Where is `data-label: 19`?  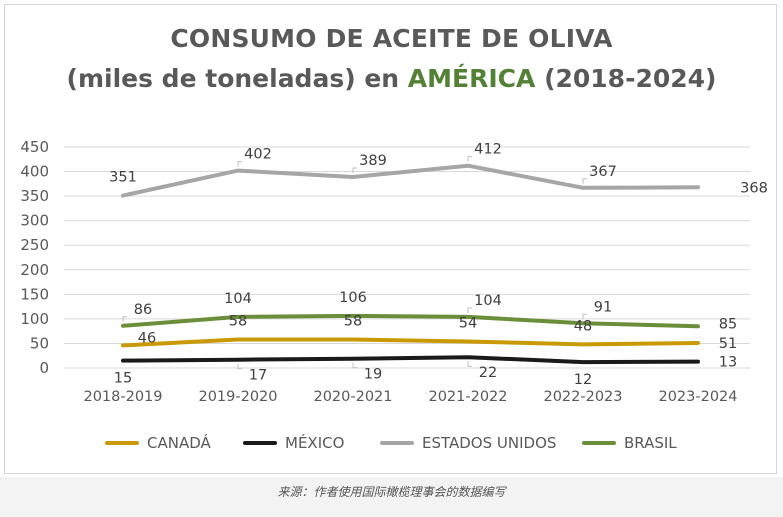 data-label: 19 is located at coordinates (373, 375).